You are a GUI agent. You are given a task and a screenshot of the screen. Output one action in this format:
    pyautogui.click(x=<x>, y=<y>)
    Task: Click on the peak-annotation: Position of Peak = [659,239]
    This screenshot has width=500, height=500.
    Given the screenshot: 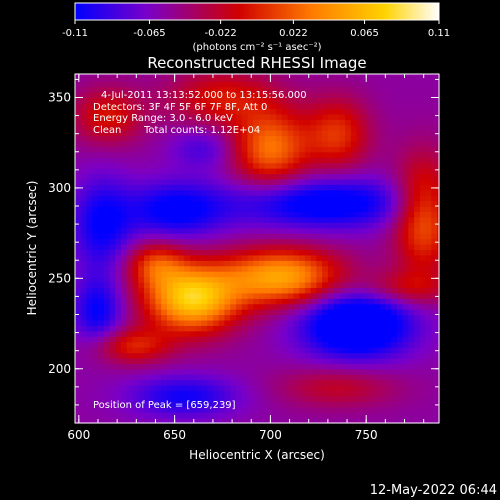 What is the action you would take?
    pyautogui.click(x=164, y=405)
    